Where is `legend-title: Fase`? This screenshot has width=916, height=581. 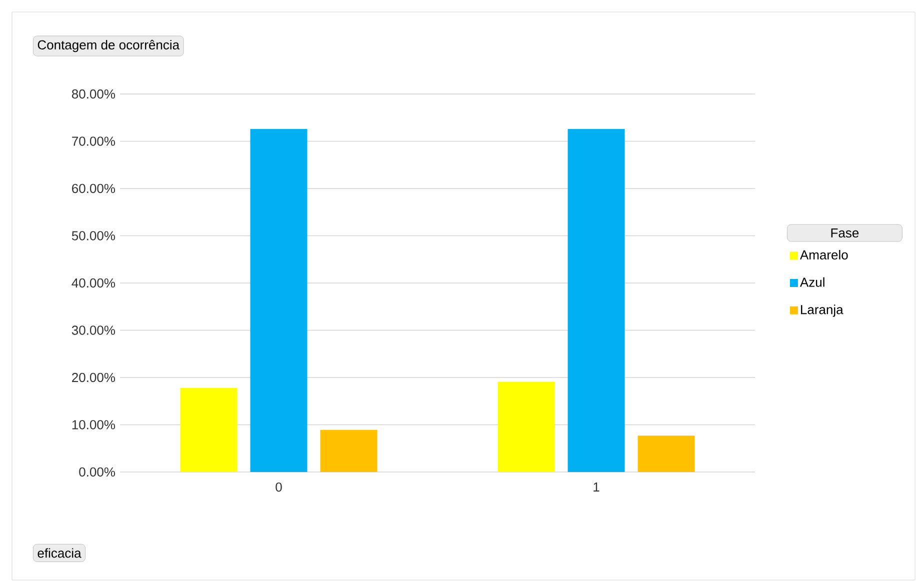 legend-title: Fase is located at coordinates (845, 233).